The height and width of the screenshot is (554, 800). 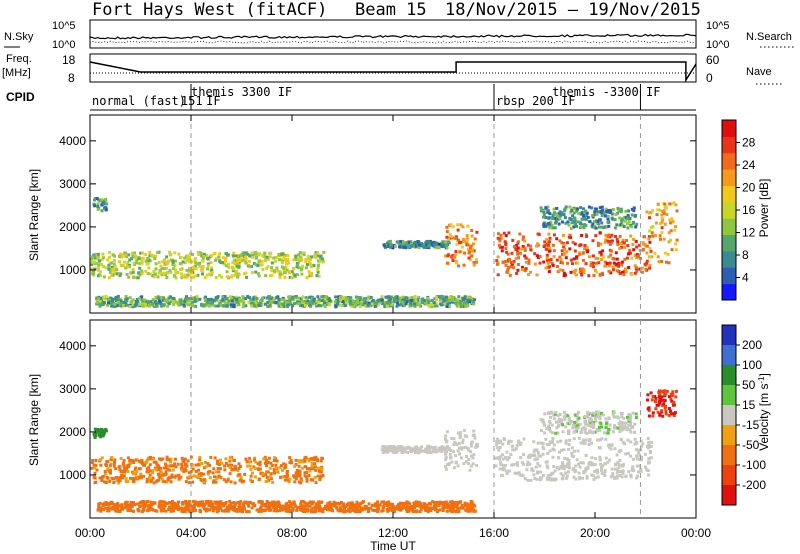 I want to click on unit-exponent: -1, so click(x=761, y=380).